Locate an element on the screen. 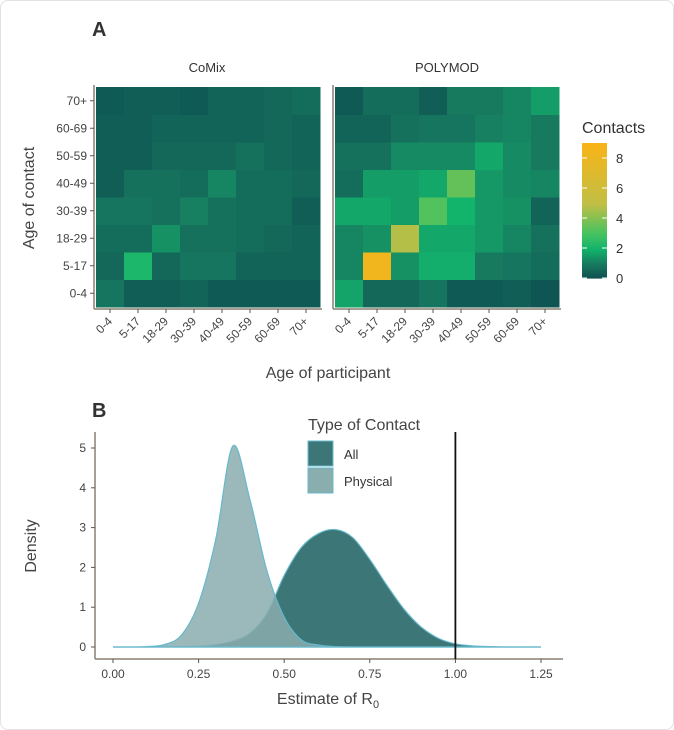 The height and width of the screenshot is (730, 674). x-tick-label: 30-39 is located at coordinates (184, 330).